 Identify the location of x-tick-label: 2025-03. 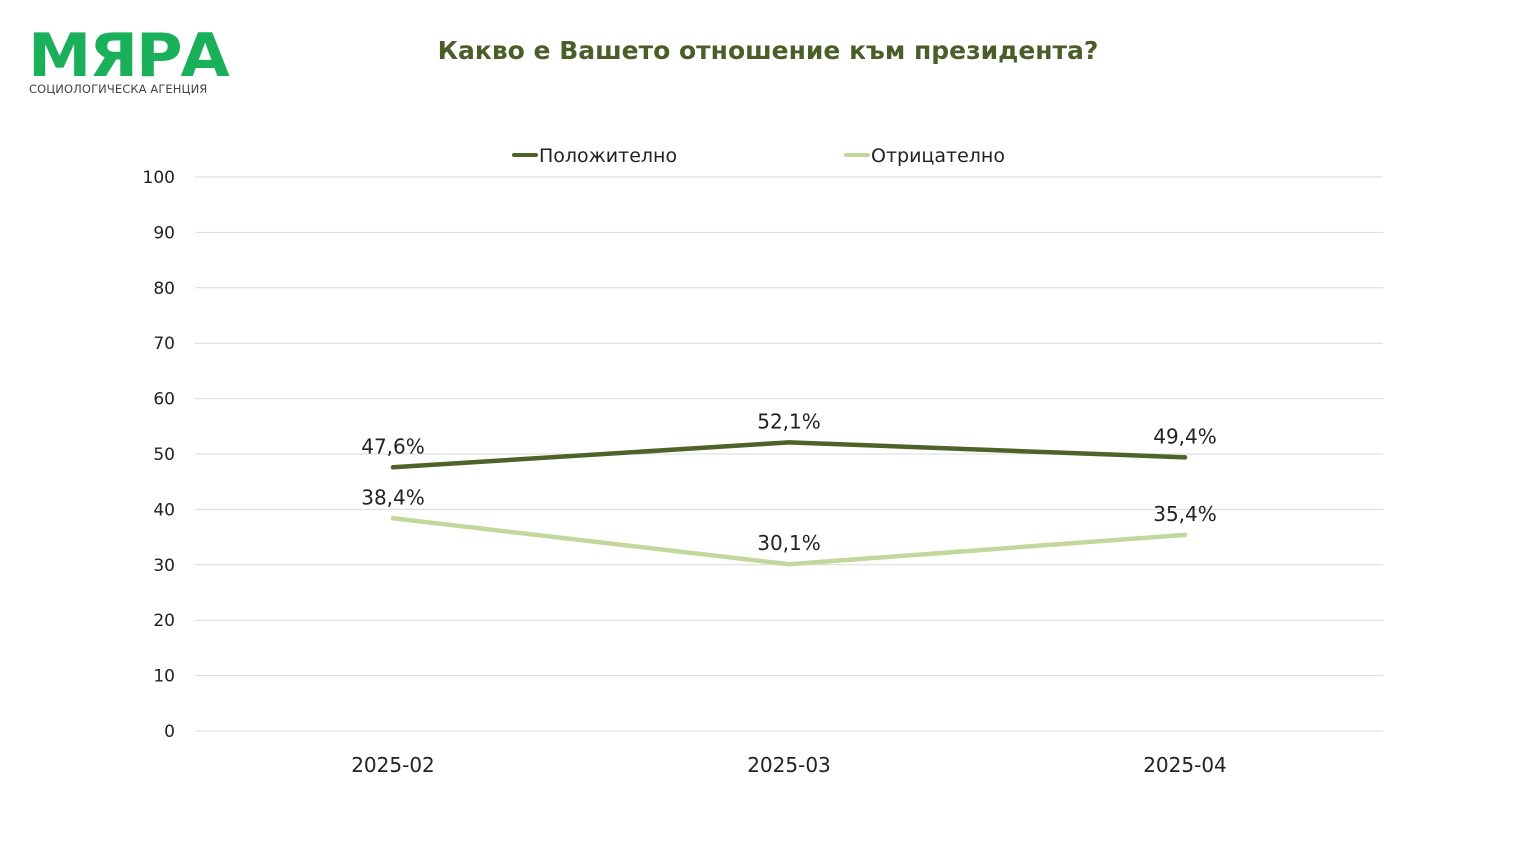
(789, 765).